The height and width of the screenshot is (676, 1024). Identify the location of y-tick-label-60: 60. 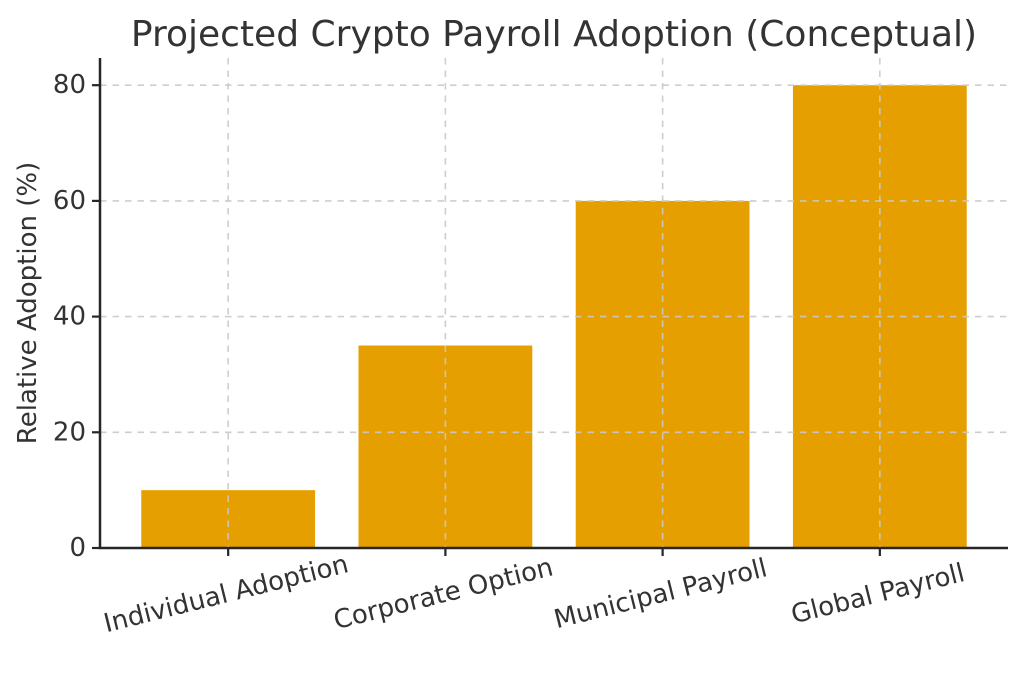
(69, 201).